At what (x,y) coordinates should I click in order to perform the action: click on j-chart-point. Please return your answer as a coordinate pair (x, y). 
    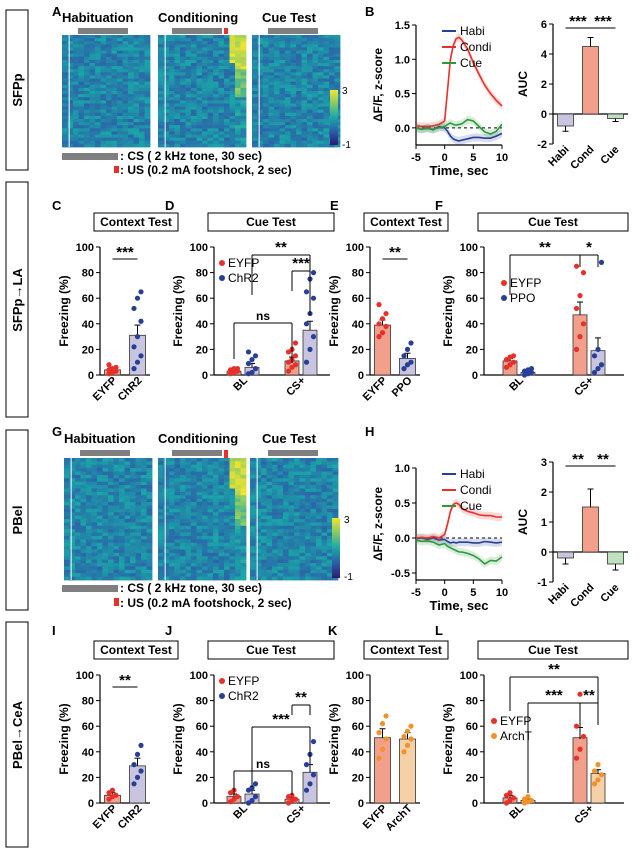
    Looking at the image, I should click on (252, 800).